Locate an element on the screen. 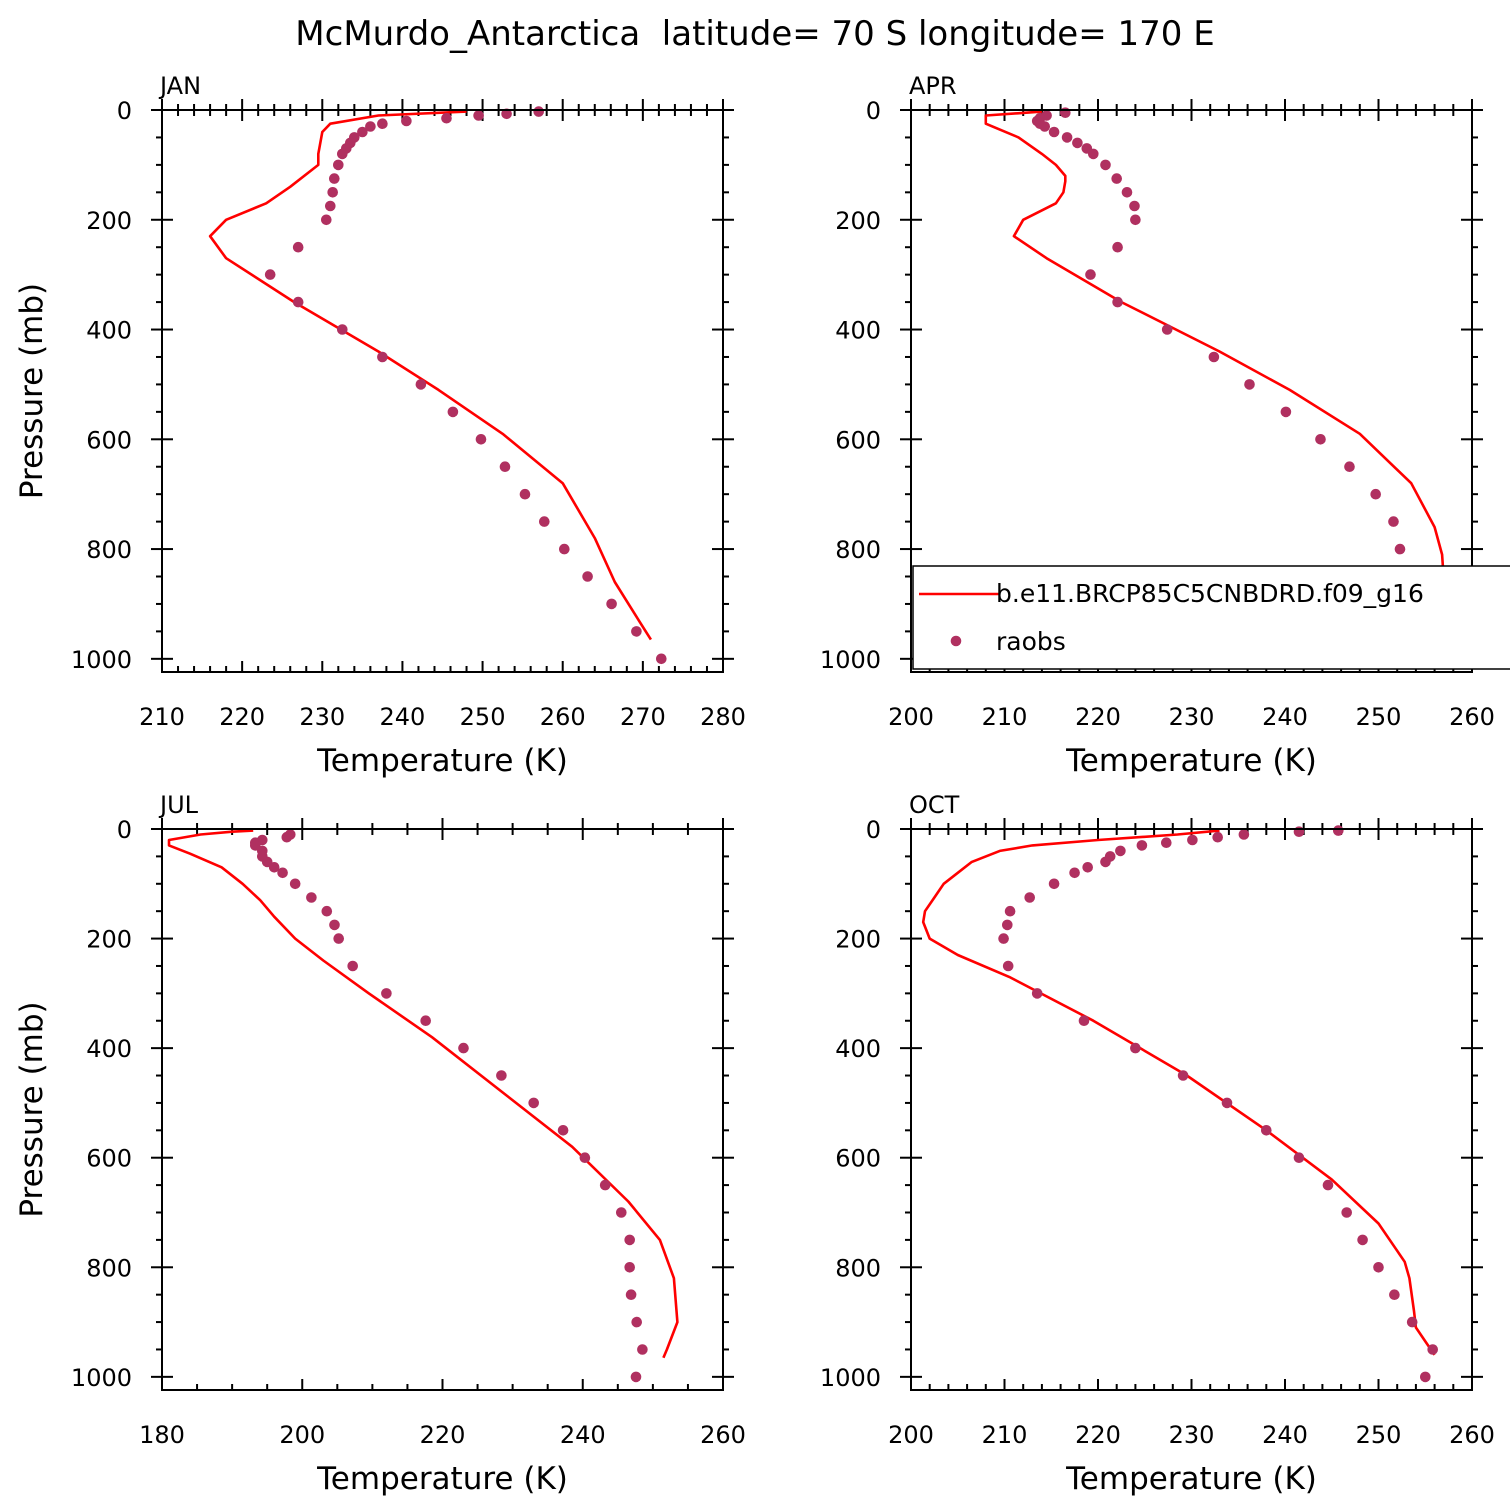  plot-frame is located at coordinates (1191, 391).